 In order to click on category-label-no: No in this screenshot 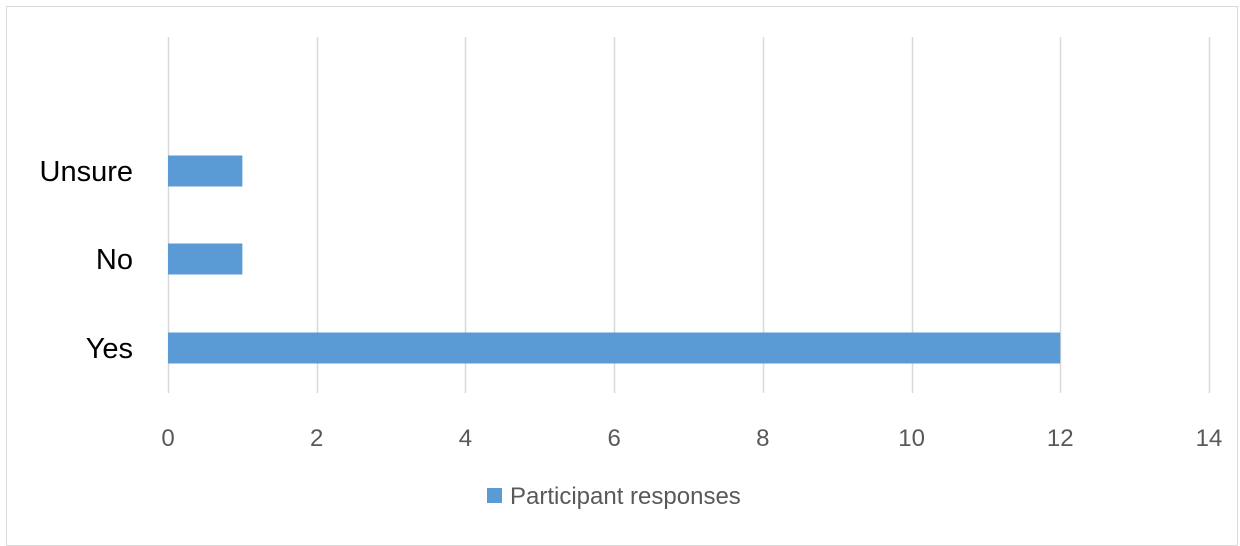, I will do `click(114, 260)`.